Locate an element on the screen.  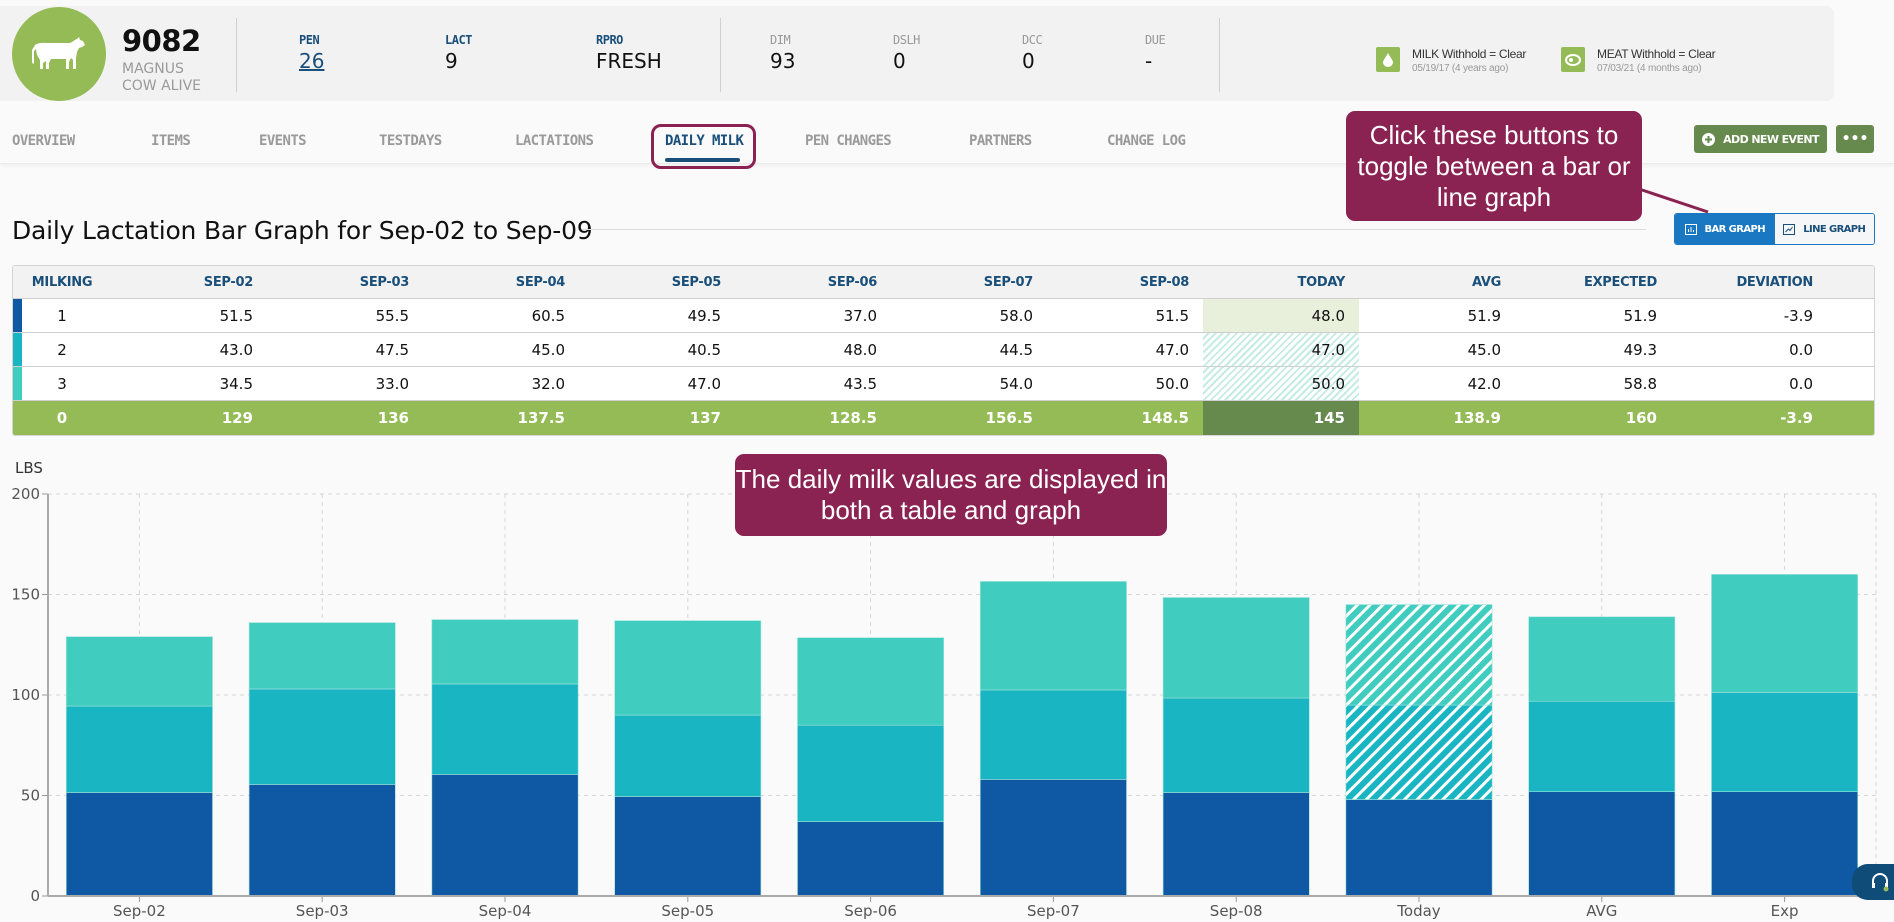
table-cell: 49.5 is located at coordinates (704, 315).